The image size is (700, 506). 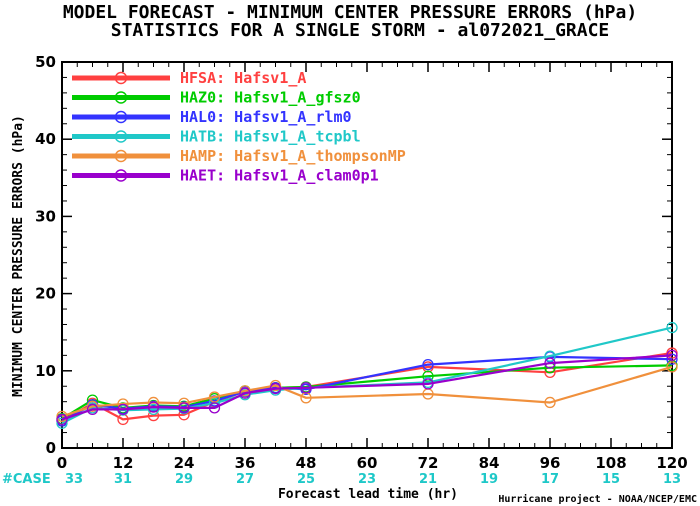 What do you see at coordinates (123, 463) in the screenshot?
I see `x-tick-label: 12` at bounding box center [123, 463].